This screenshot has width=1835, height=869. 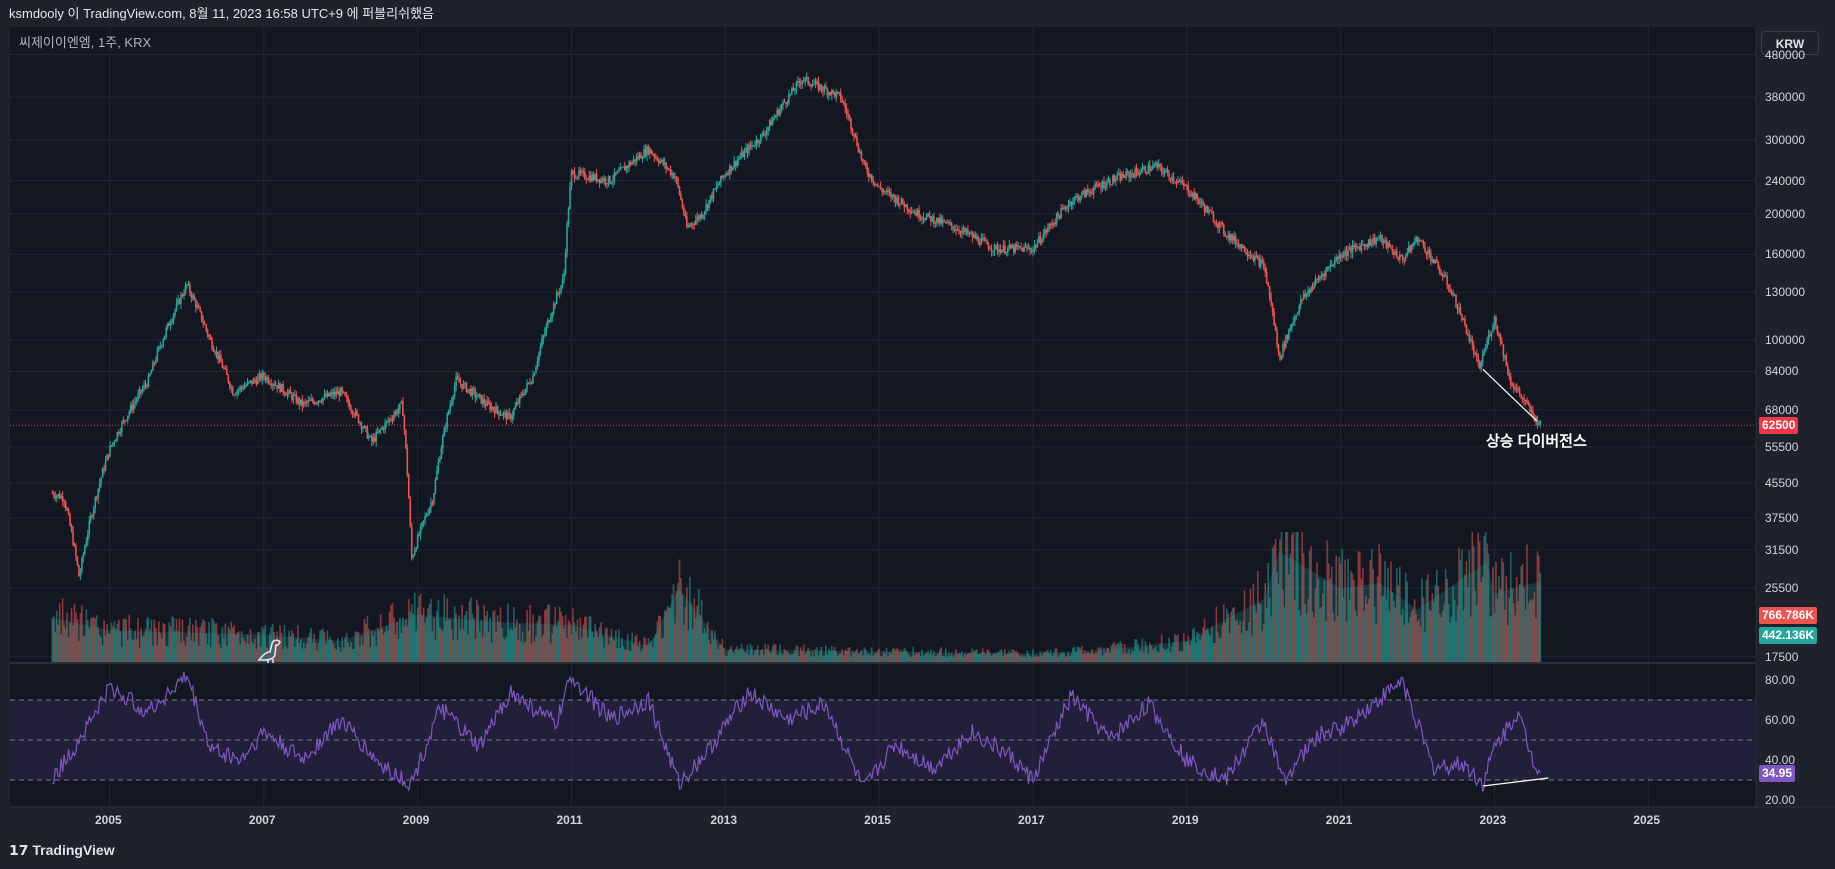 What do you see at coordinates (1790, 43) in the screenshot?
I see `currency-button: KRW` at bounding box center [1790, 43].